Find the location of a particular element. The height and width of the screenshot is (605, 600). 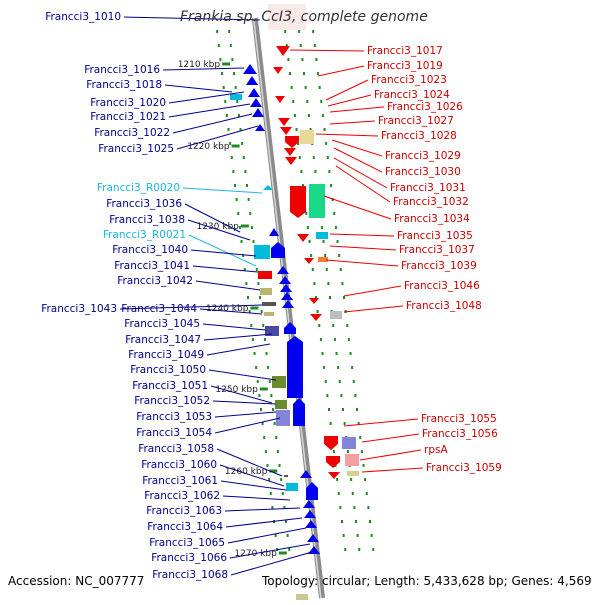

gene-label-left: Francci3_1047 is located at coordinates (163, 340).